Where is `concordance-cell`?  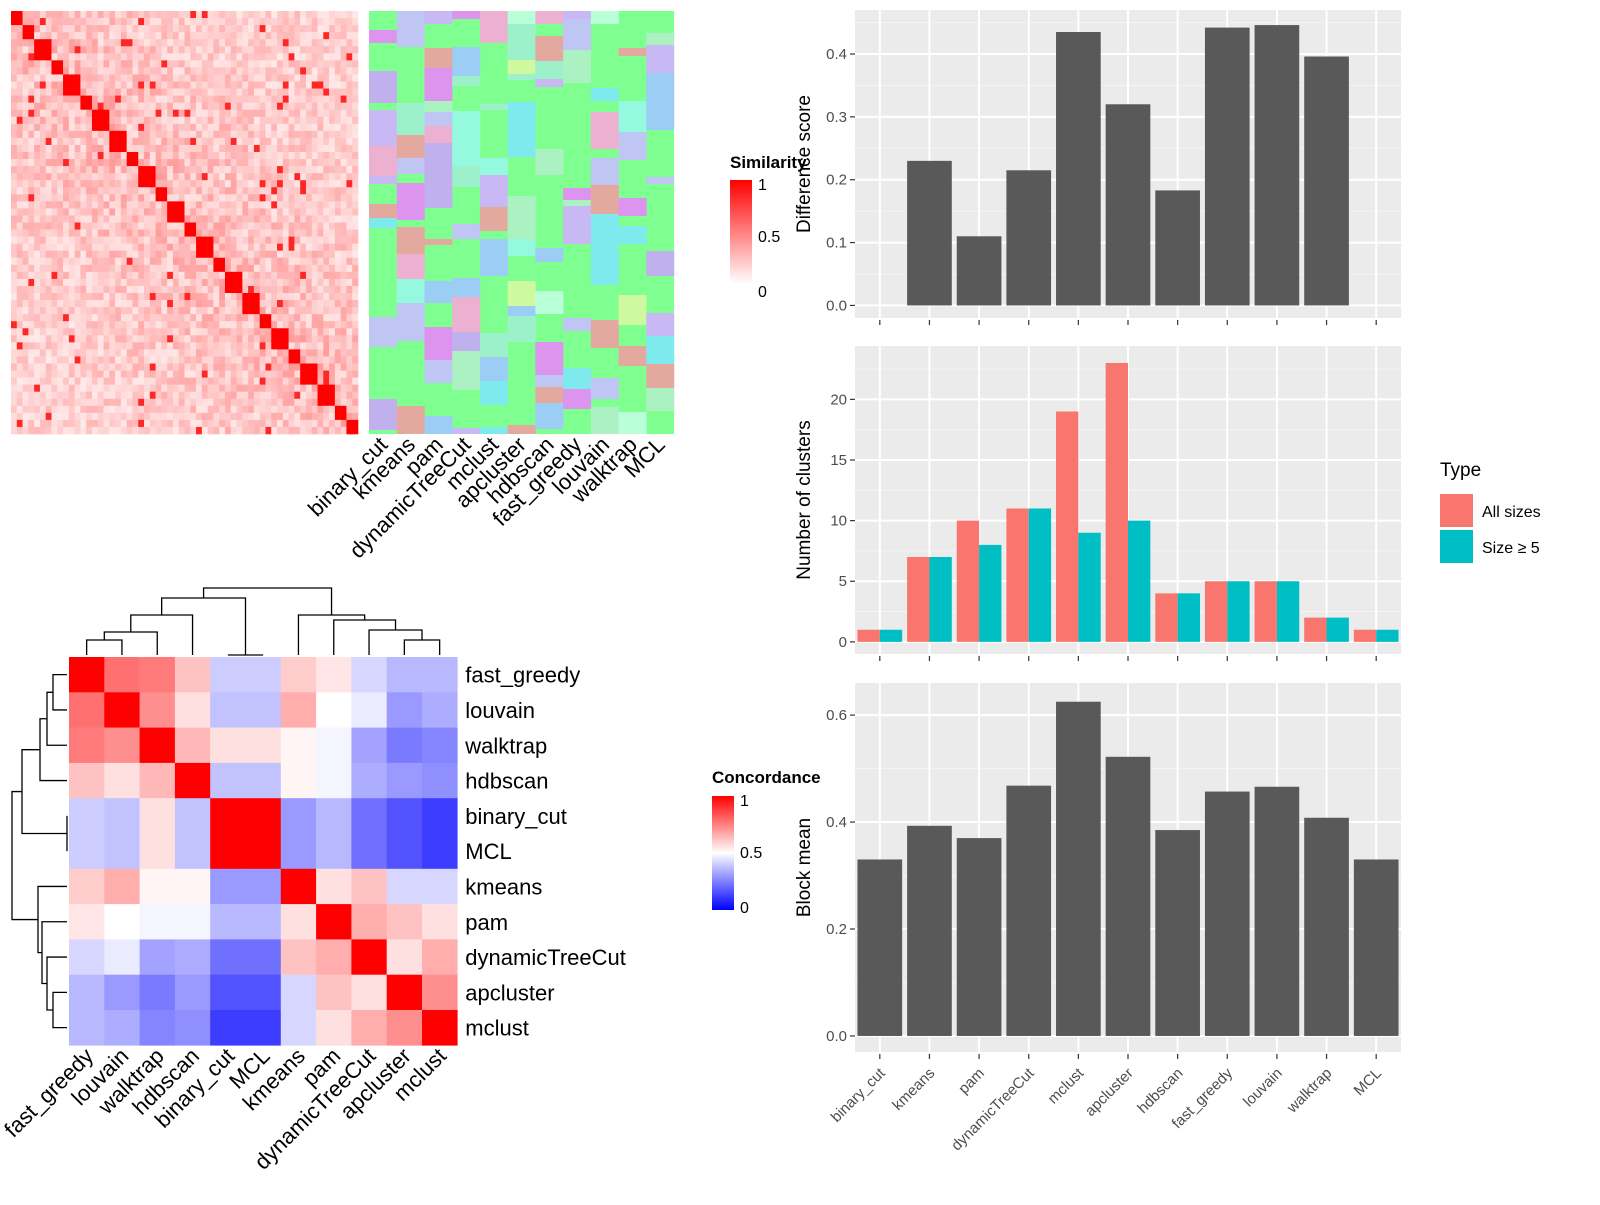
concordance-cell is located at coordinates (440, 922).